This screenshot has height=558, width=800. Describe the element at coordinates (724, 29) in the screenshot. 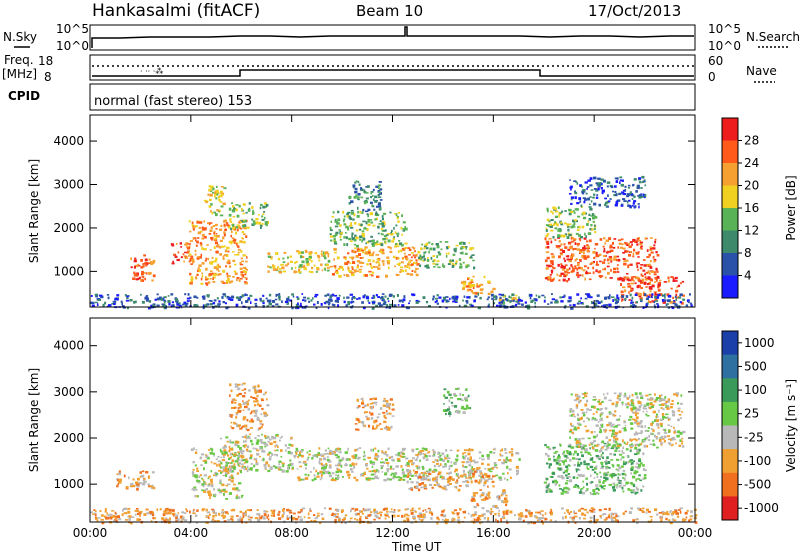

I see `noise-tick-high-right: 10^5` at that location.